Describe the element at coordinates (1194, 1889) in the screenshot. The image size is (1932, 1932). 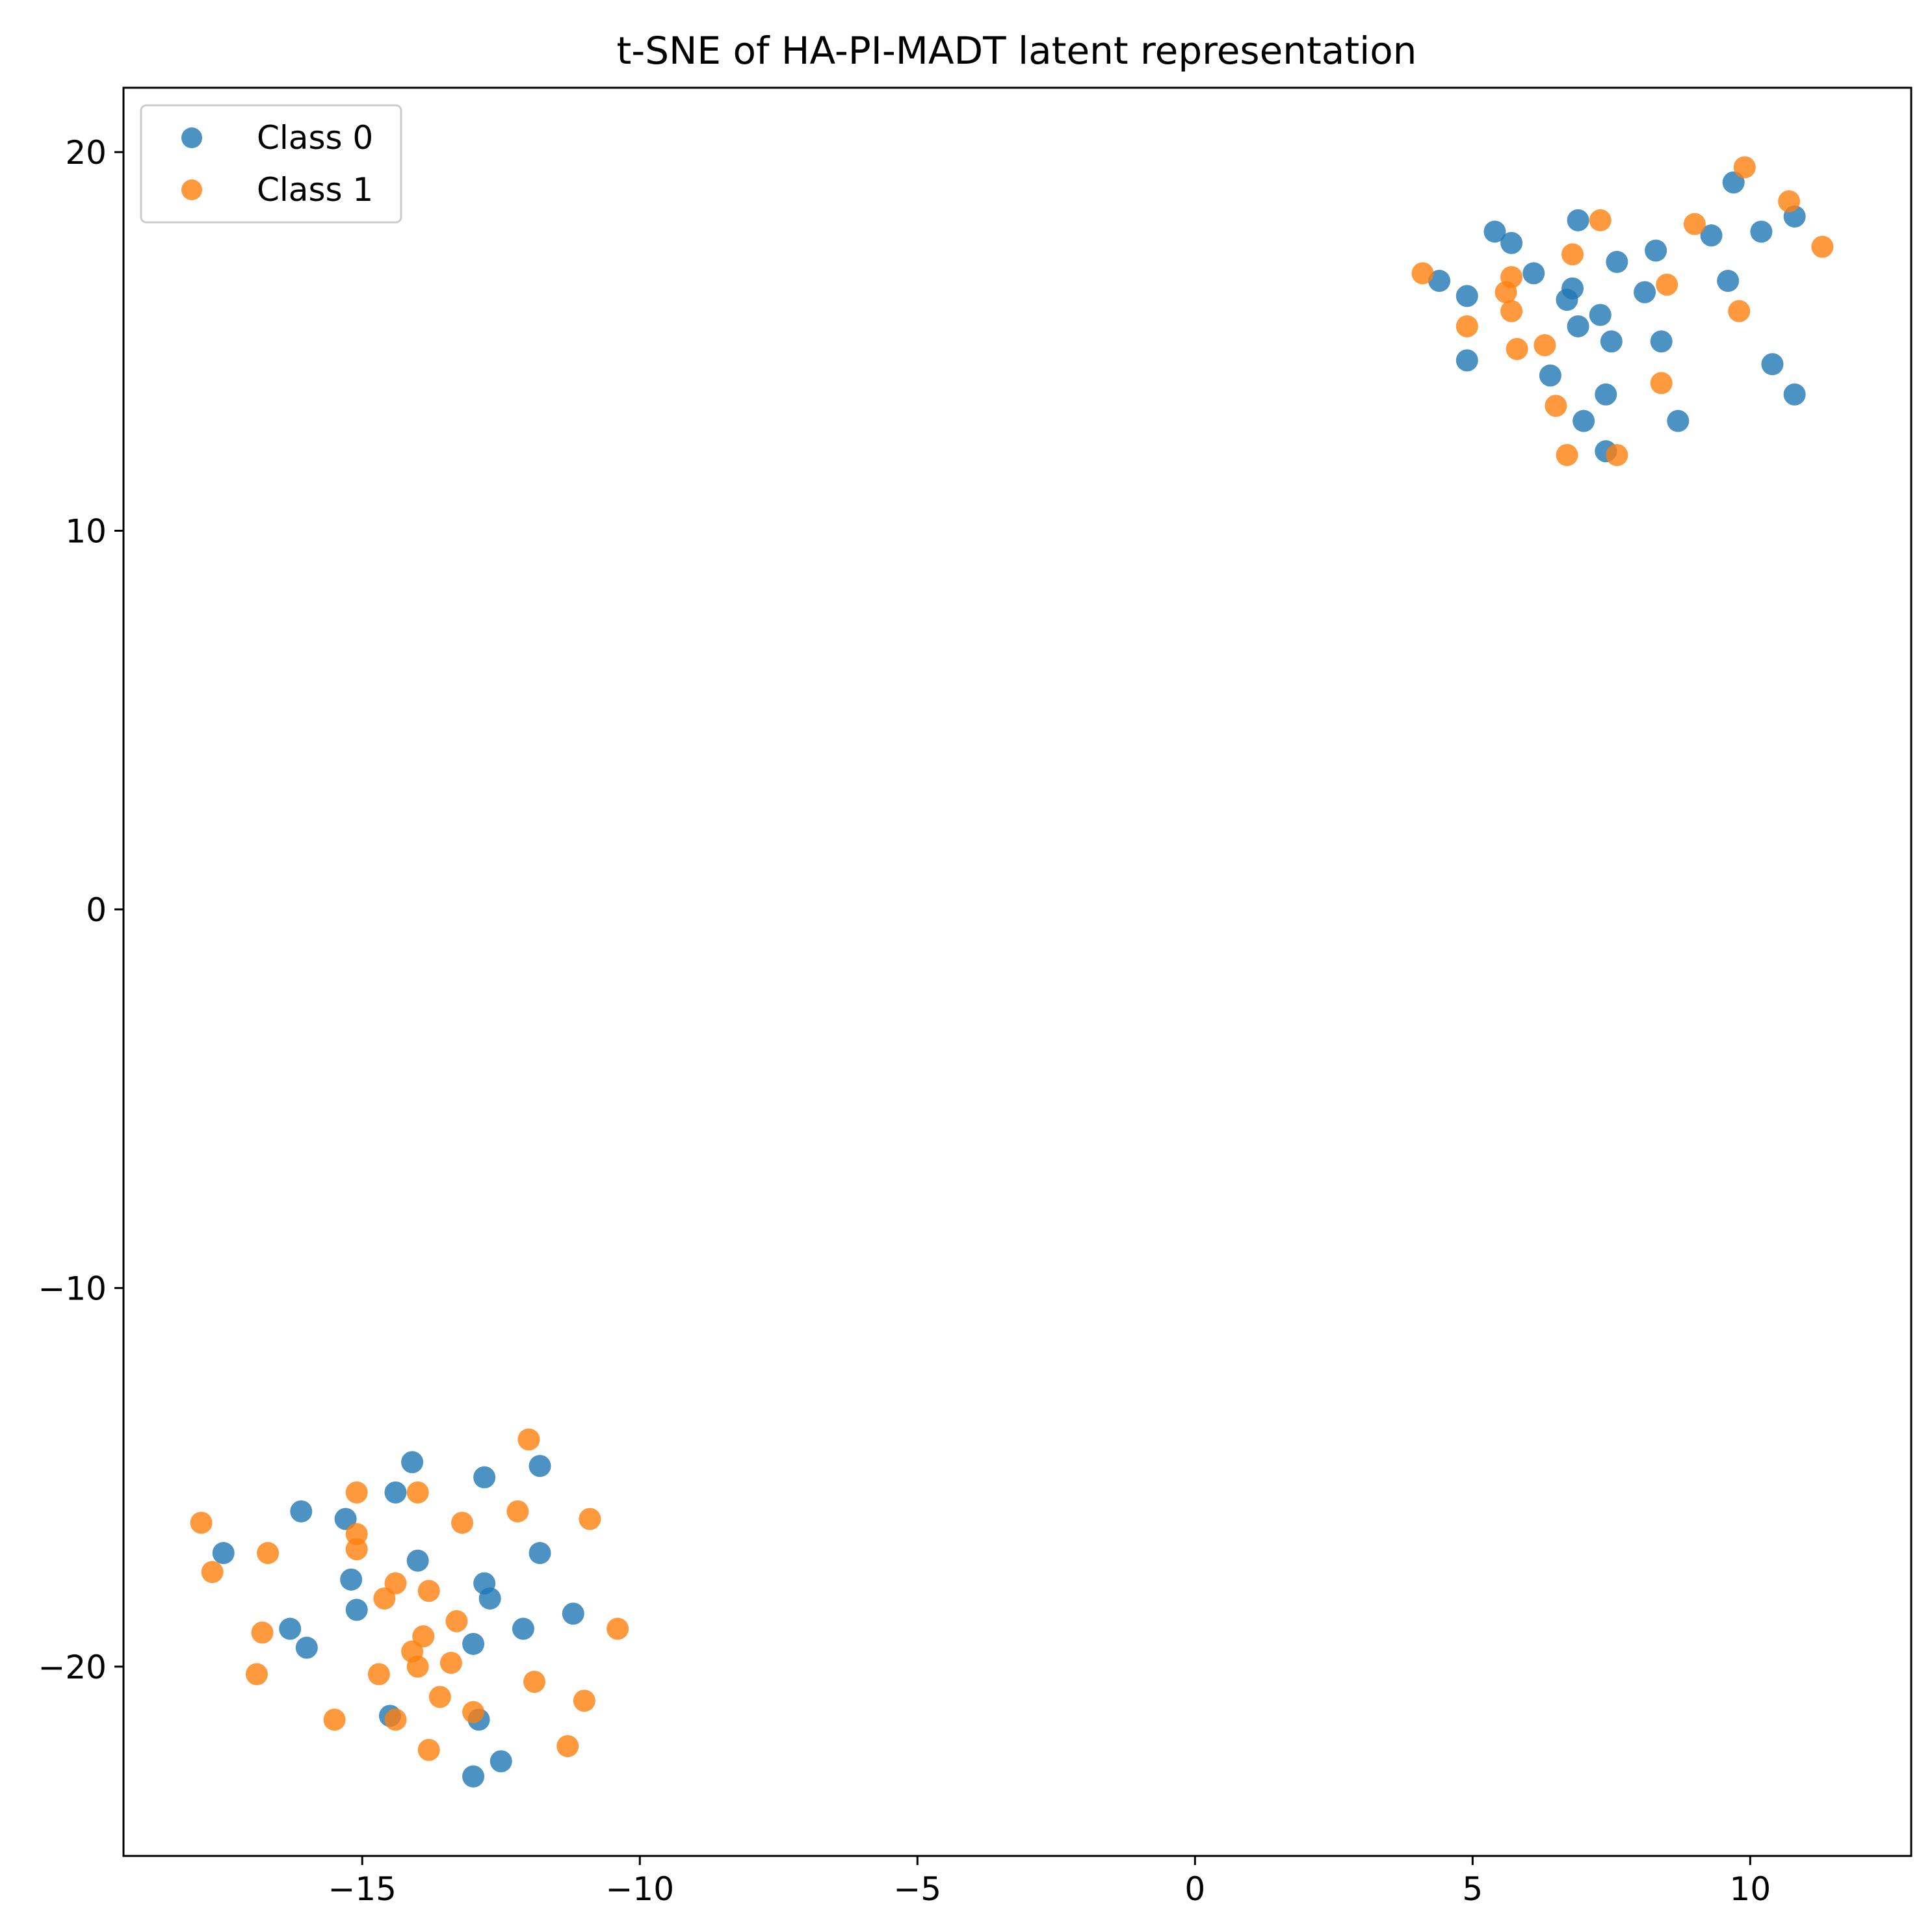
I see `x-tick-label: 0` at that location.